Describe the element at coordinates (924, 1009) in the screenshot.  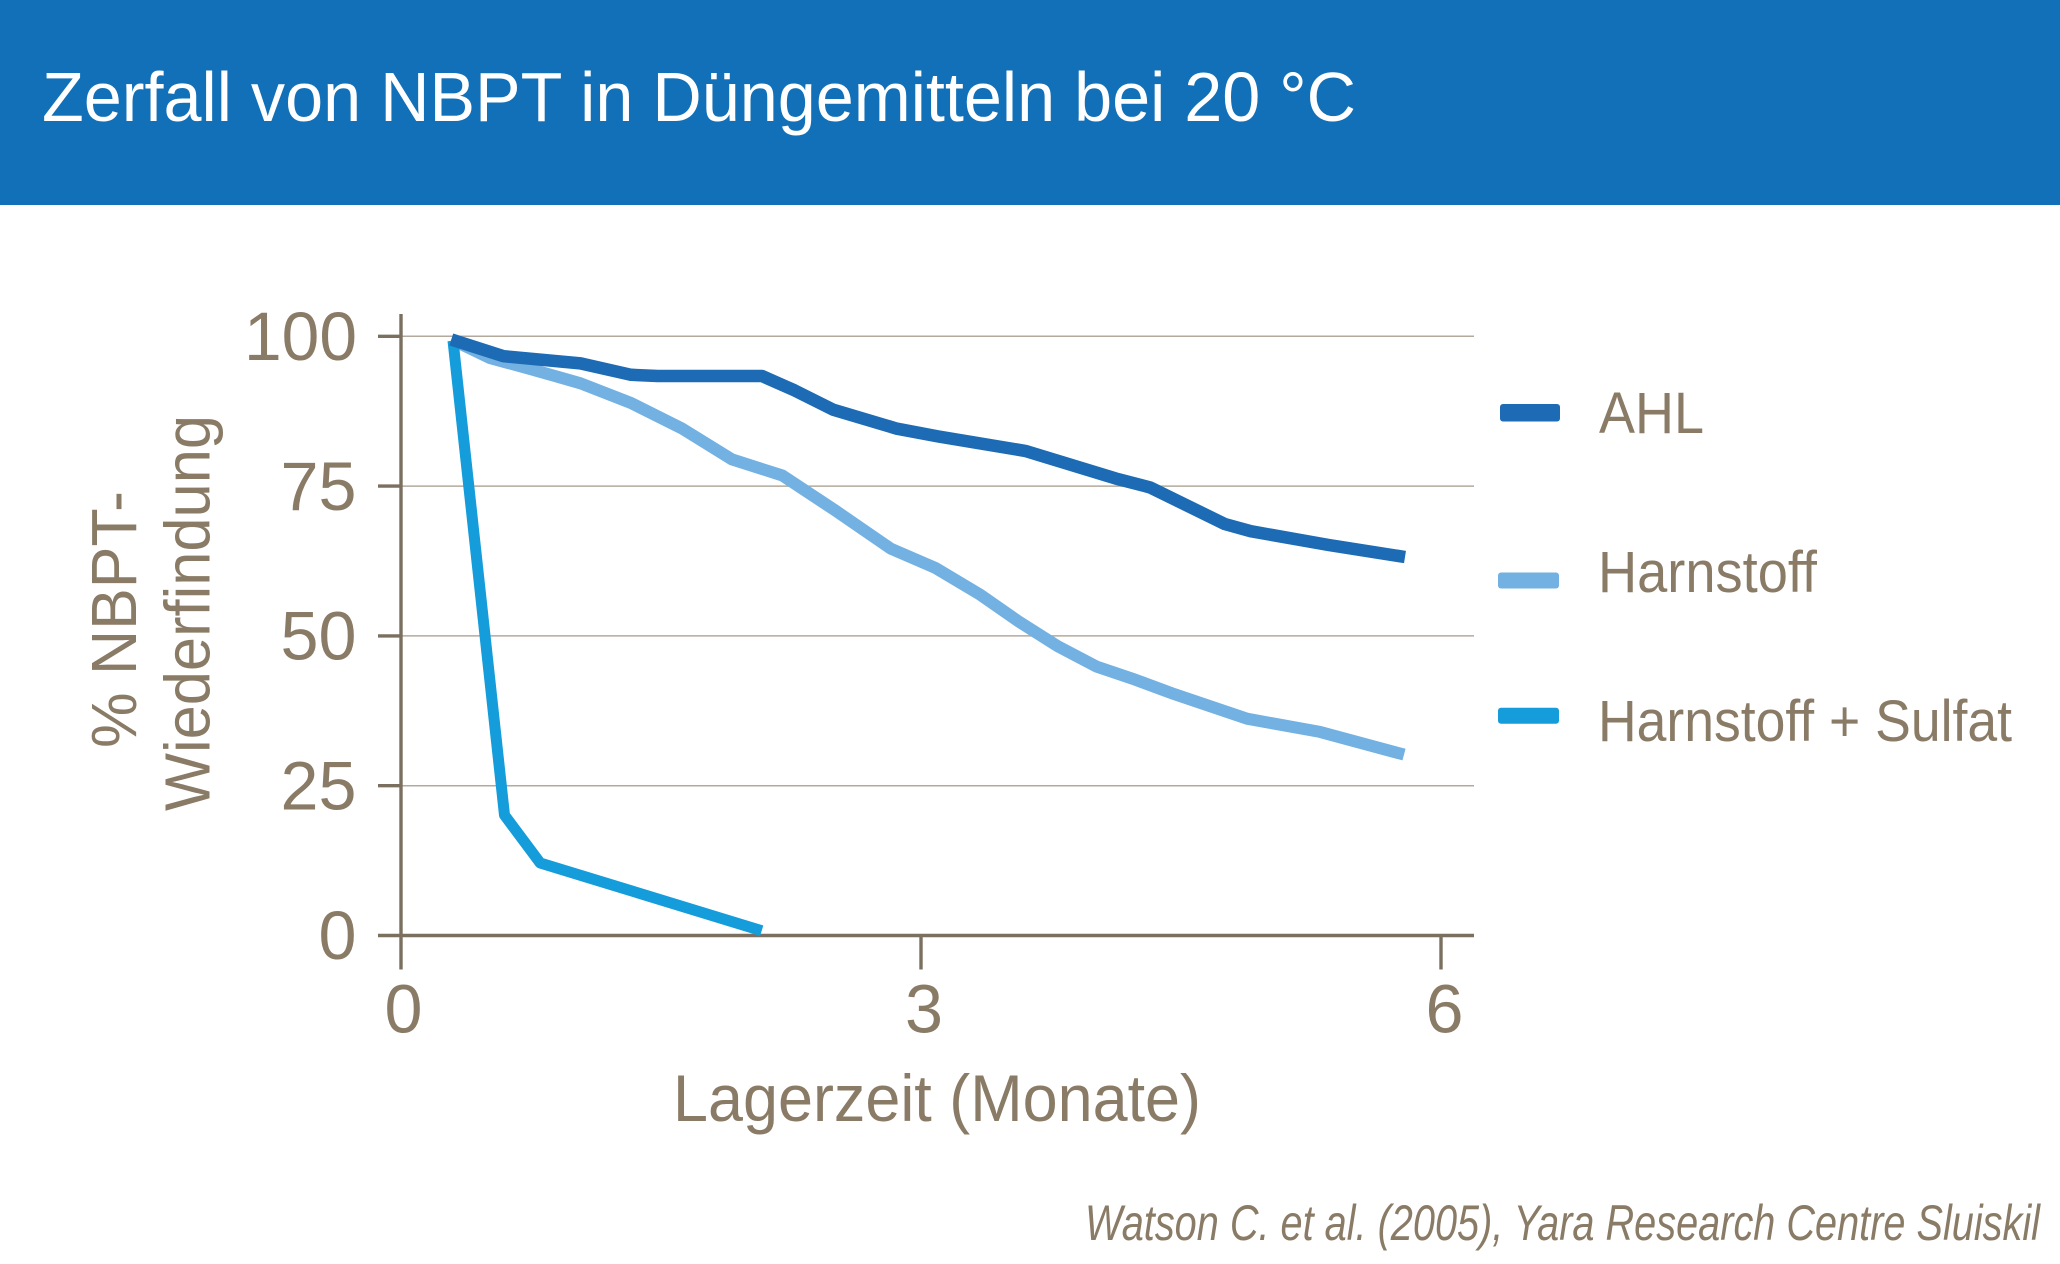
I see `svg-text: 3` at that location.